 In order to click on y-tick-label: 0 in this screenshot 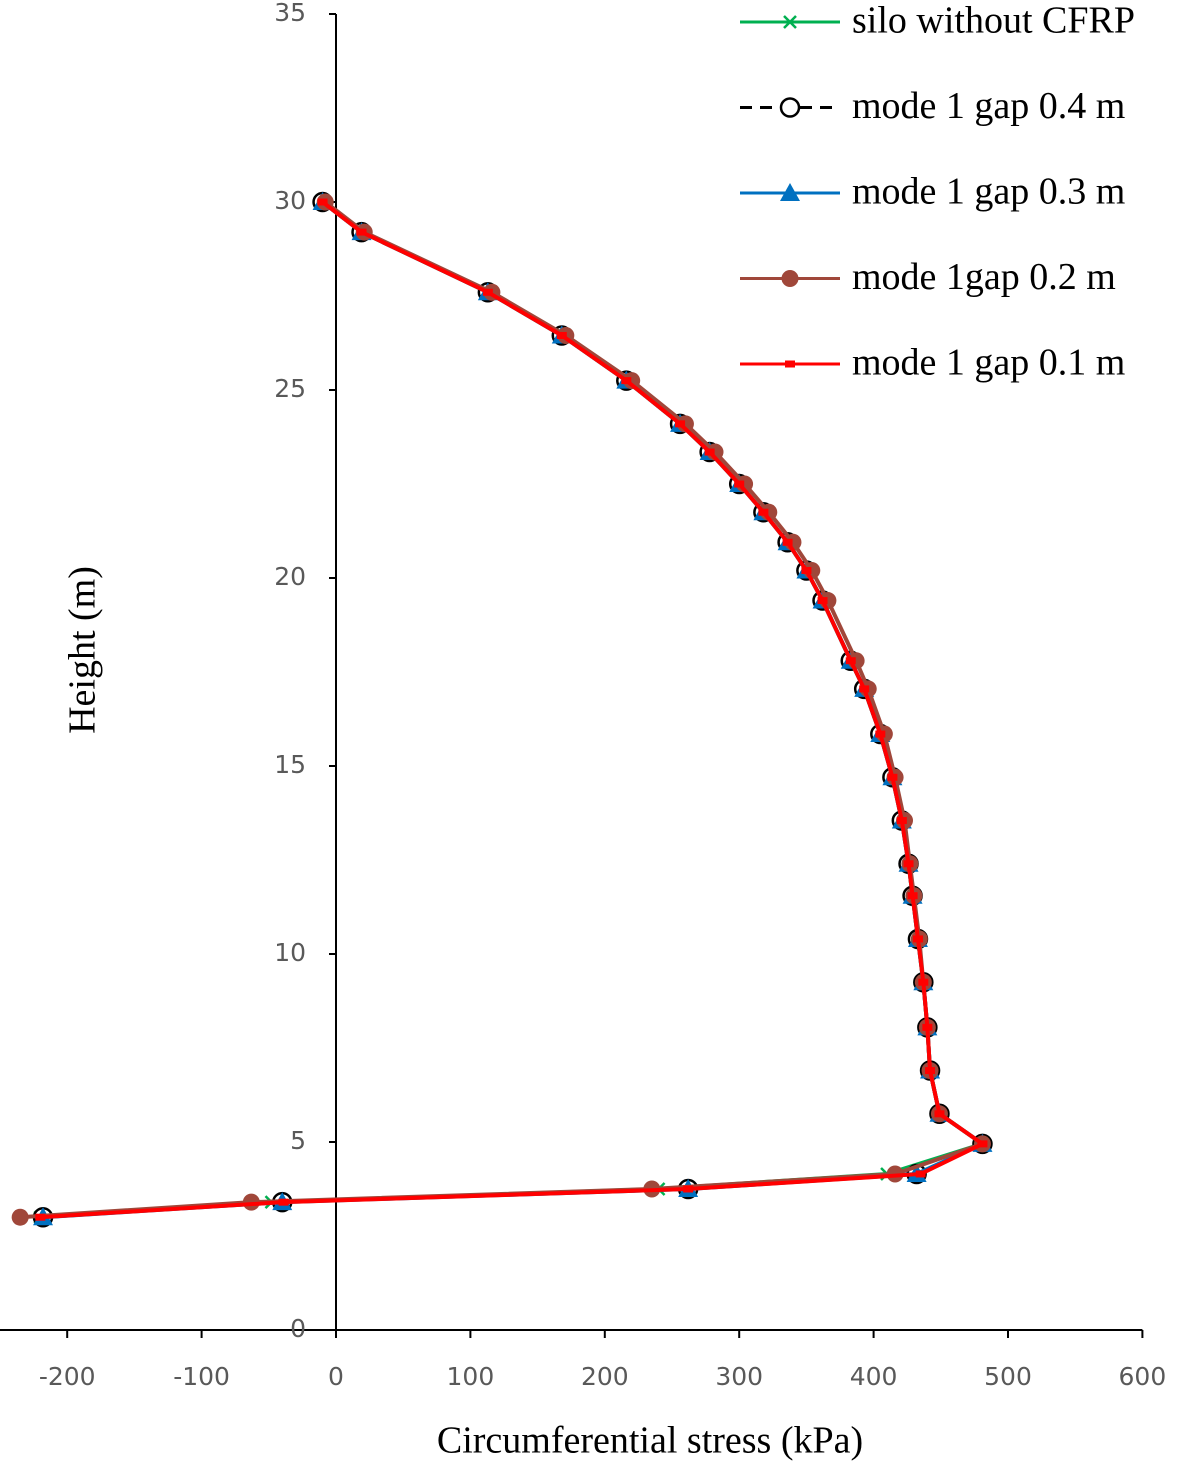, I will do `click(298, 1328)`.